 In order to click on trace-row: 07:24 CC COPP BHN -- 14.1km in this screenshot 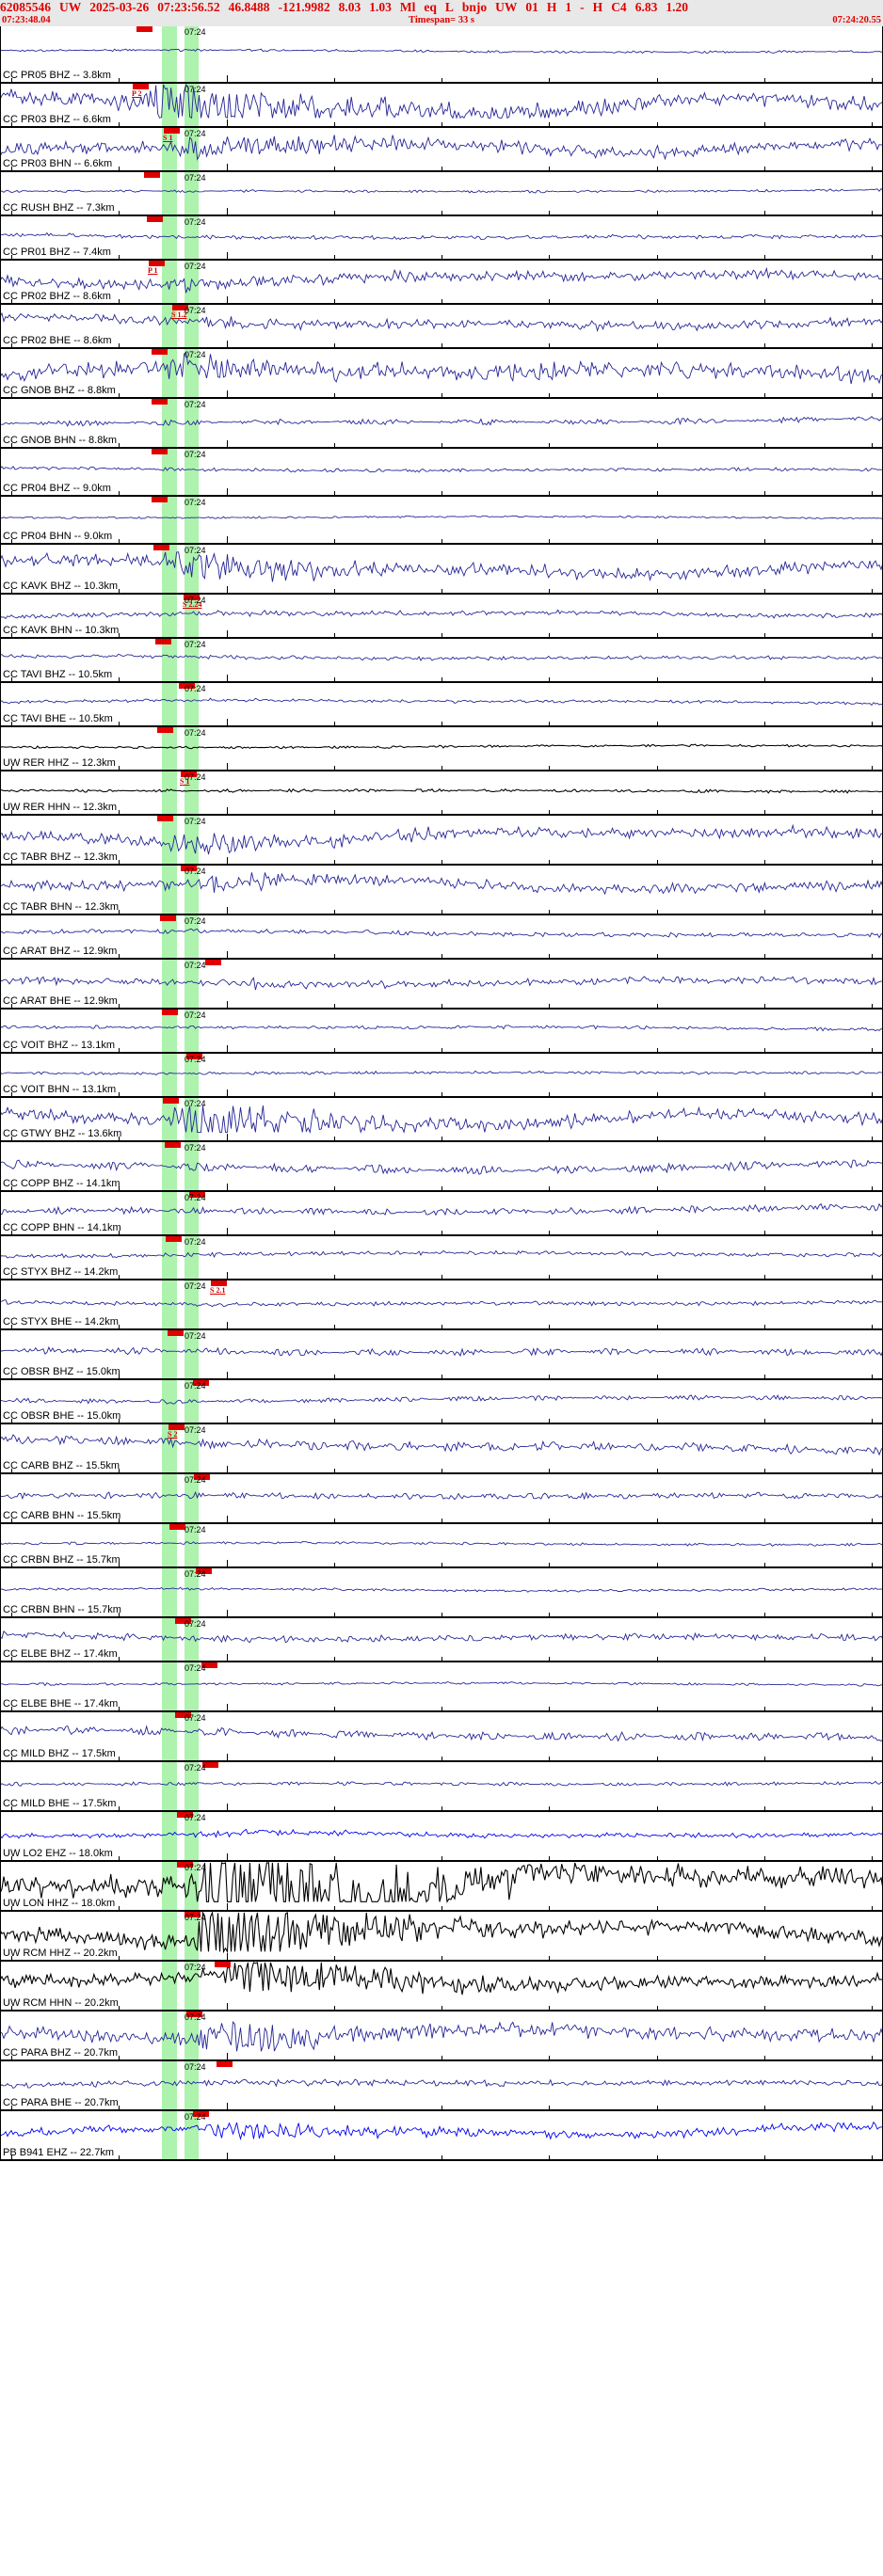, I will do `click(441, 1214)`.